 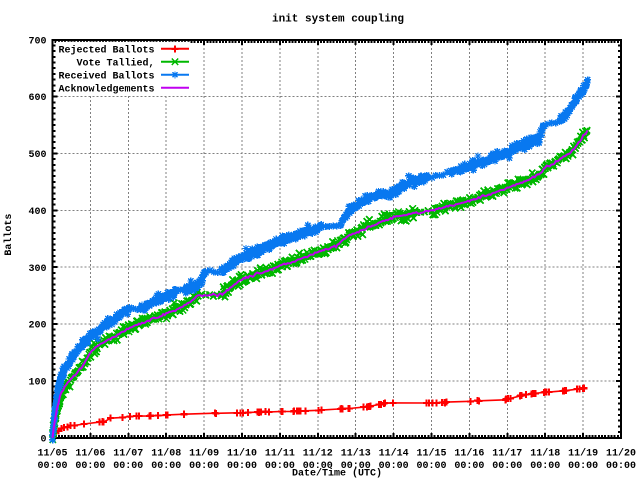 I want to click on svg-text: 600, so click(x=37, y=98).